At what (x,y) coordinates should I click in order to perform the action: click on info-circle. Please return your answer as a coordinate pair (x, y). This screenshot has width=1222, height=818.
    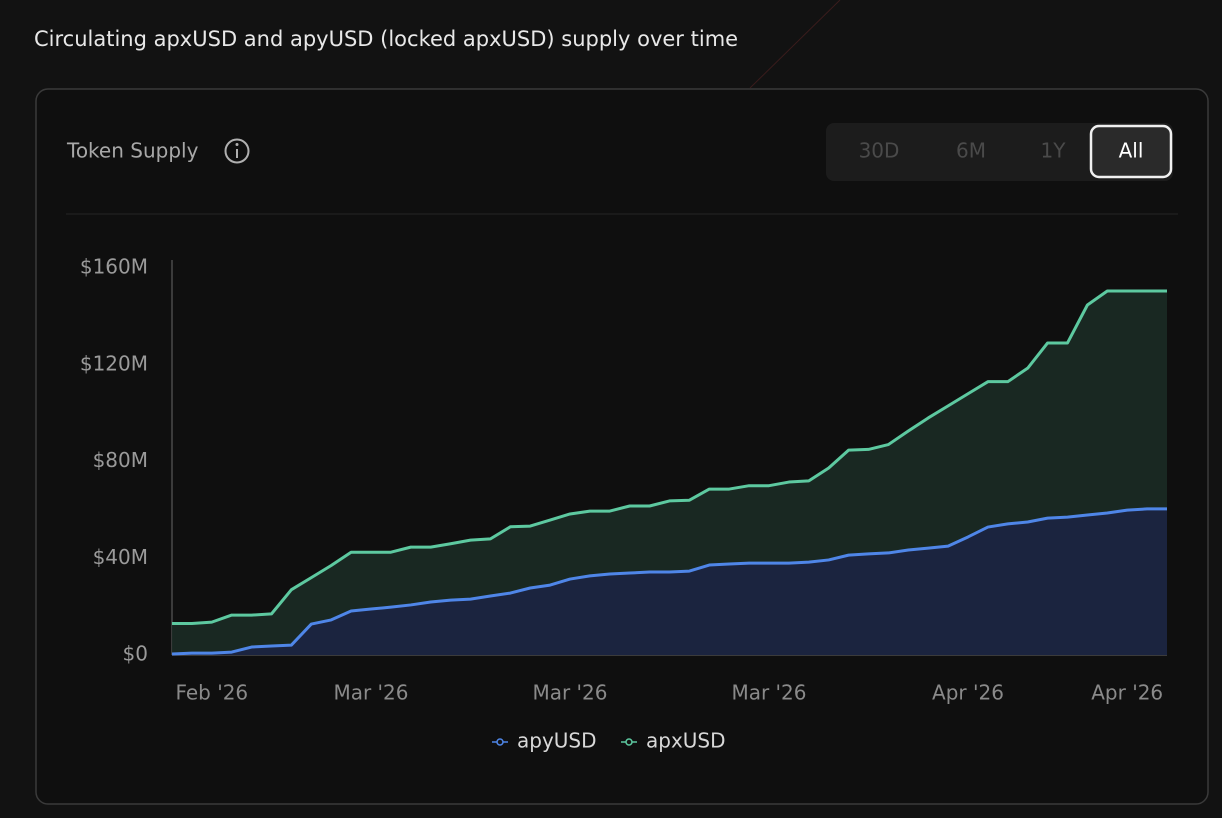
    Looking at the image, I should click on (237, 151).